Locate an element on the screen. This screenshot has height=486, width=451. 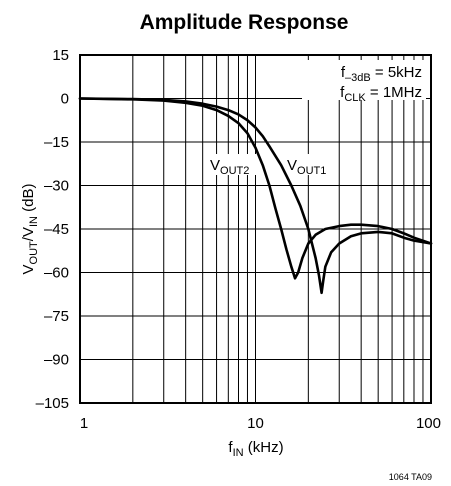
x-axis-label: fIN (kHz) is located at coordinates (255, 449).